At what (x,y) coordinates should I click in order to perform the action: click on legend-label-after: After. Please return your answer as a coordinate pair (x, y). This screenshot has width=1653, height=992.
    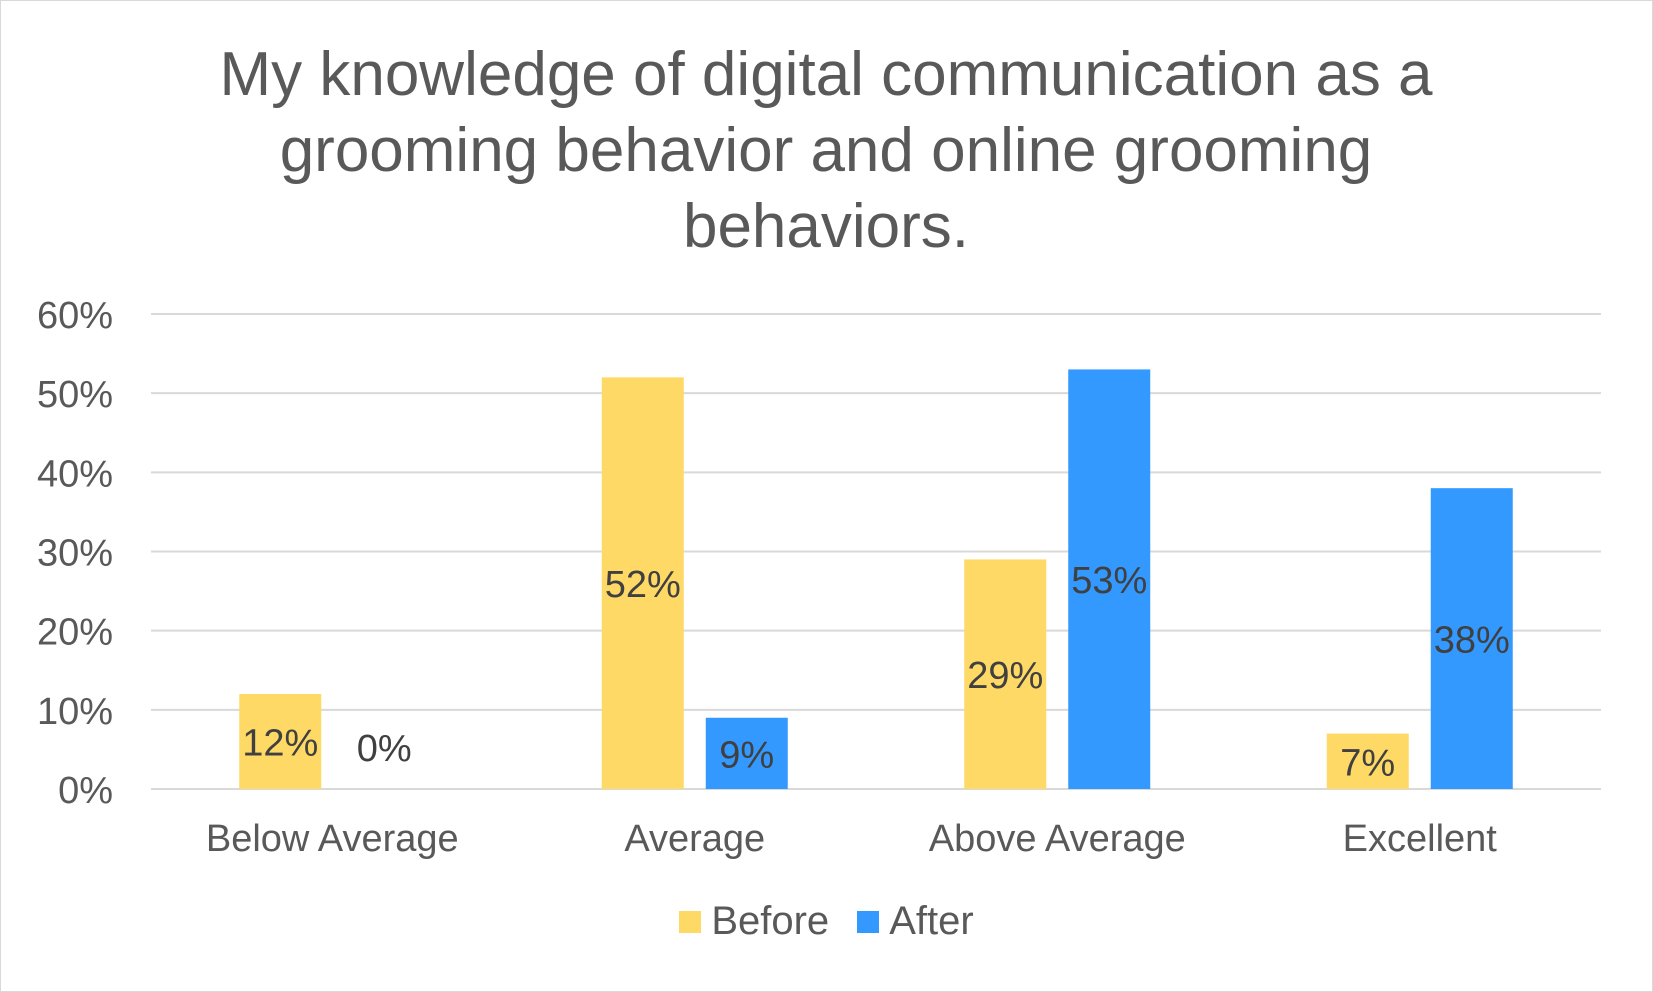
    Looking at the image, I should click on (931, 921).